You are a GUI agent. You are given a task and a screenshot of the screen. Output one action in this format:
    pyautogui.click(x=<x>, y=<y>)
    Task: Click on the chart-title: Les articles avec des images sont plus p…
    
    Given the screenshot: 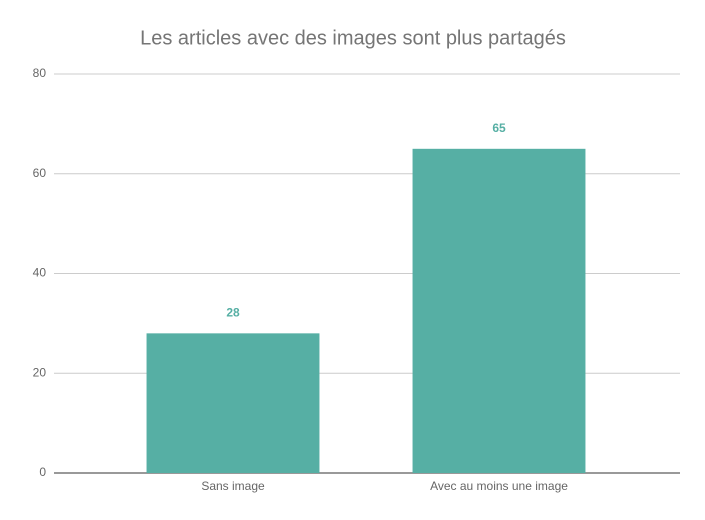 What is the action you would take?
    pyautogui.click(x=353, y=38)
    